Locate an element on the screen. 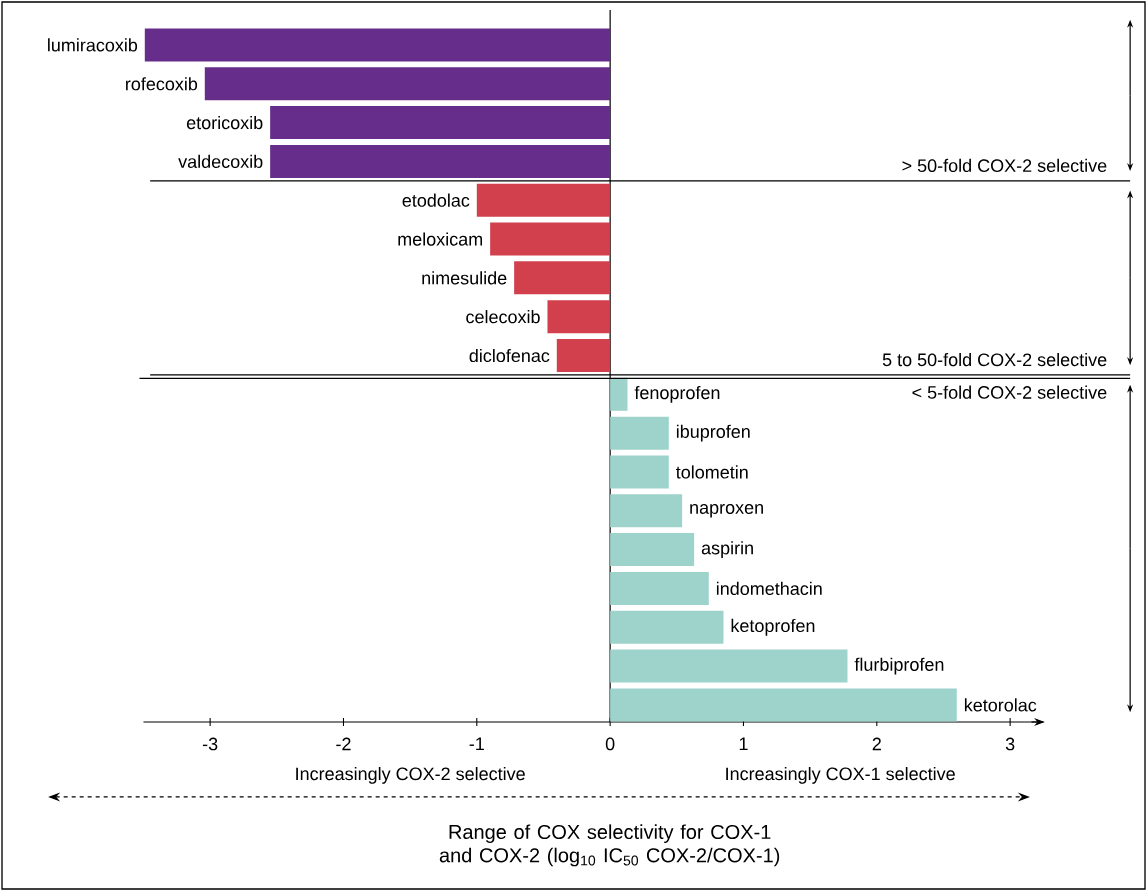 The height and width of the screenshot is (891, 1147). text: Increasingly COX-2 selective is located at coordinates (410, 775).